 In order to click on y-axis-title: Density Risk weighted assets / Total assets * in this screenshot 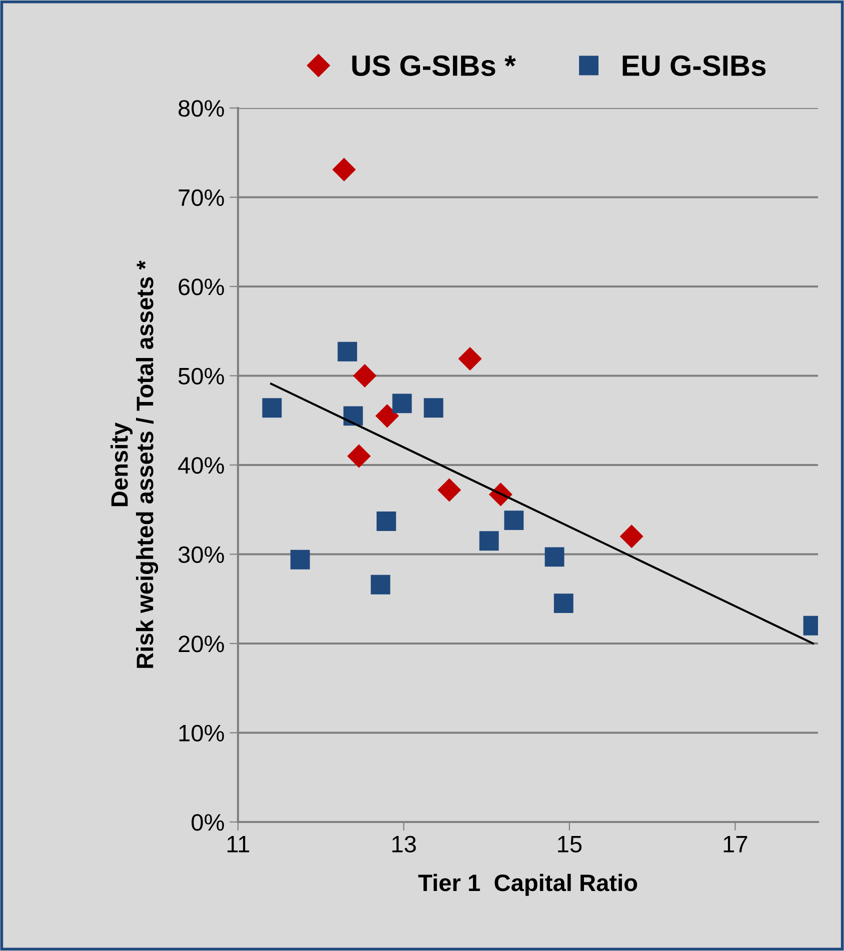, I will do `click(134, 464)`.